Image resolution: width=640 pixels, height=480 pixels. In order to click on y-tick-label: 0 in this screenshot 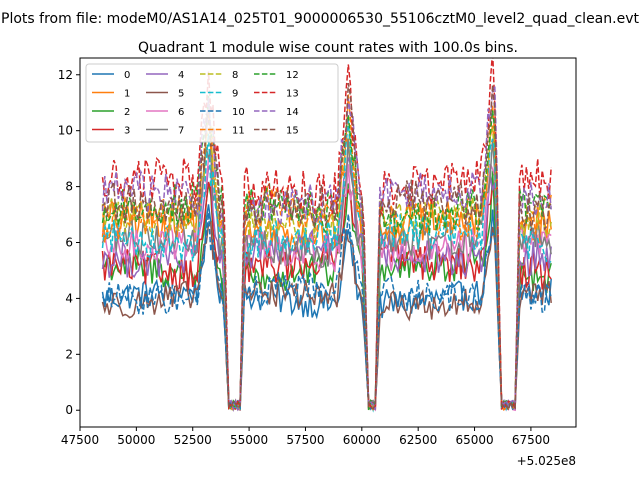, I will do `click(69, 410)`.